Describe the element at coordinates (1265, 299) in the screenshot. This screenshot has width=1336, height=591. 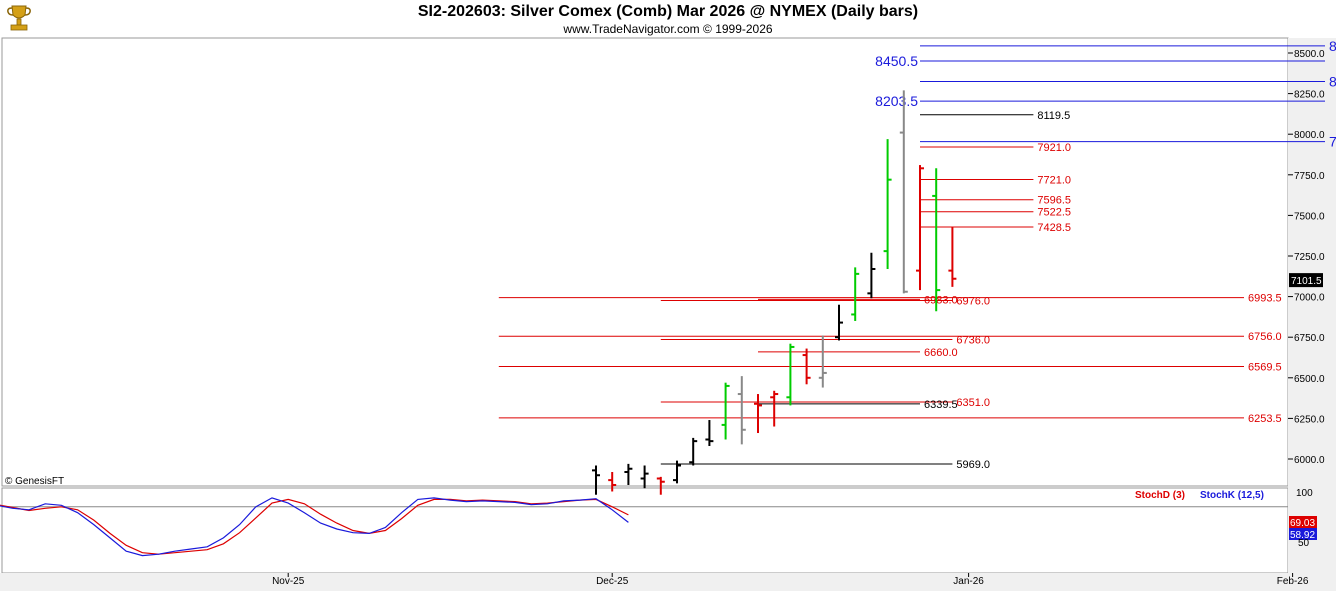
I see `level-label: 6993.5` at that location.